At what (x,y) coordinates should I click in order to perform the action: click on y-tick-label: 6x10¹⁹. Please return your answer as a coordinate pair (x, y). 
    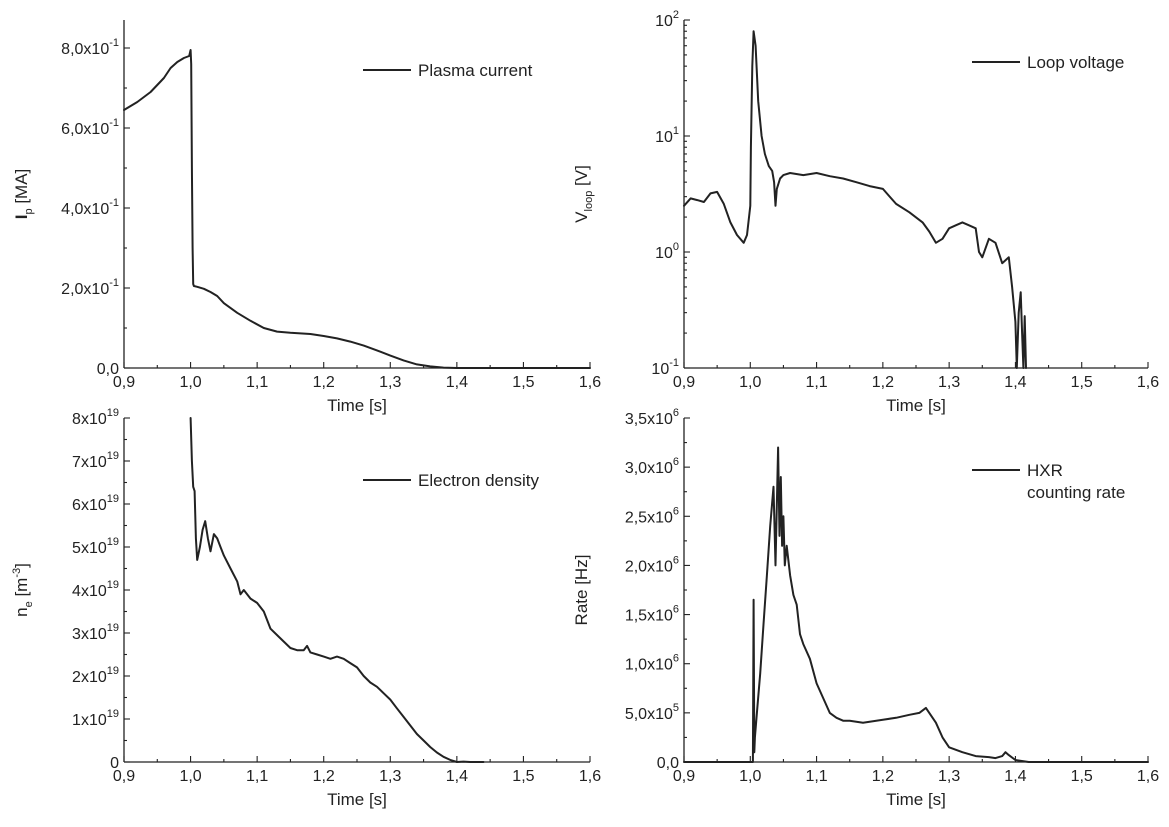
    Looking at the image, I should click on (95, 503).